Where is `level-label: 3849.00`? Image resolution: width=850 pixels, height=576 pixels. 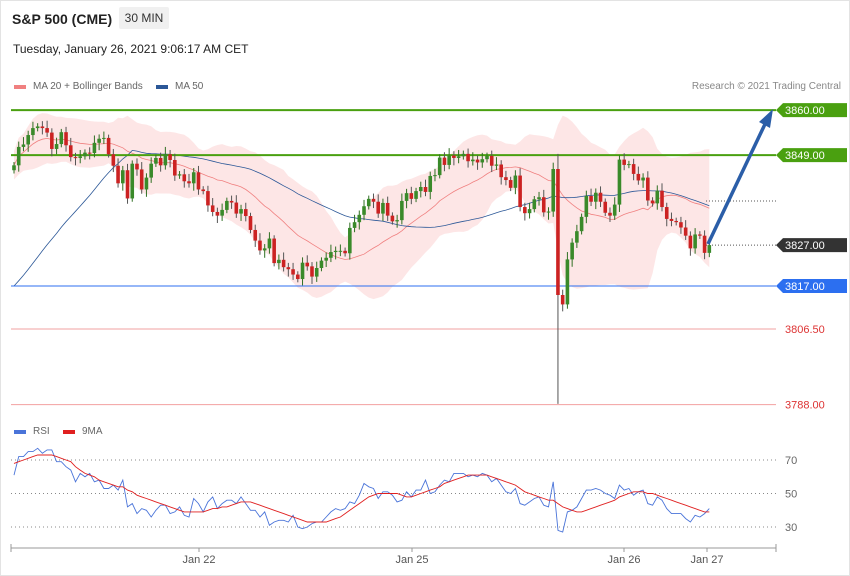 level-label: 3849.00 is located at coordinates (805, 156).